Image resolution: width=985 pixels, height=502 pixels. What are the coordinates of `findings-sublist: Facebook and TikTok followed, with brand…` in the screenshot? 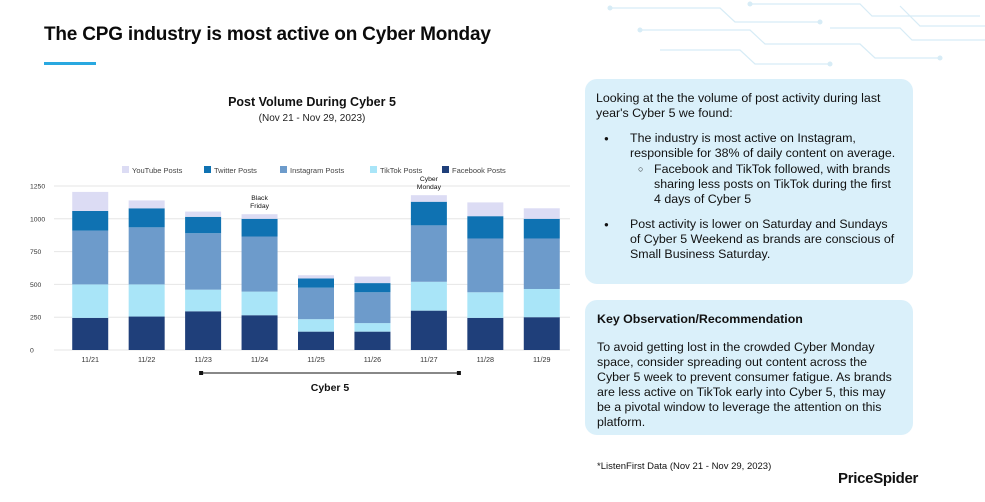 It's located at (765, 184).